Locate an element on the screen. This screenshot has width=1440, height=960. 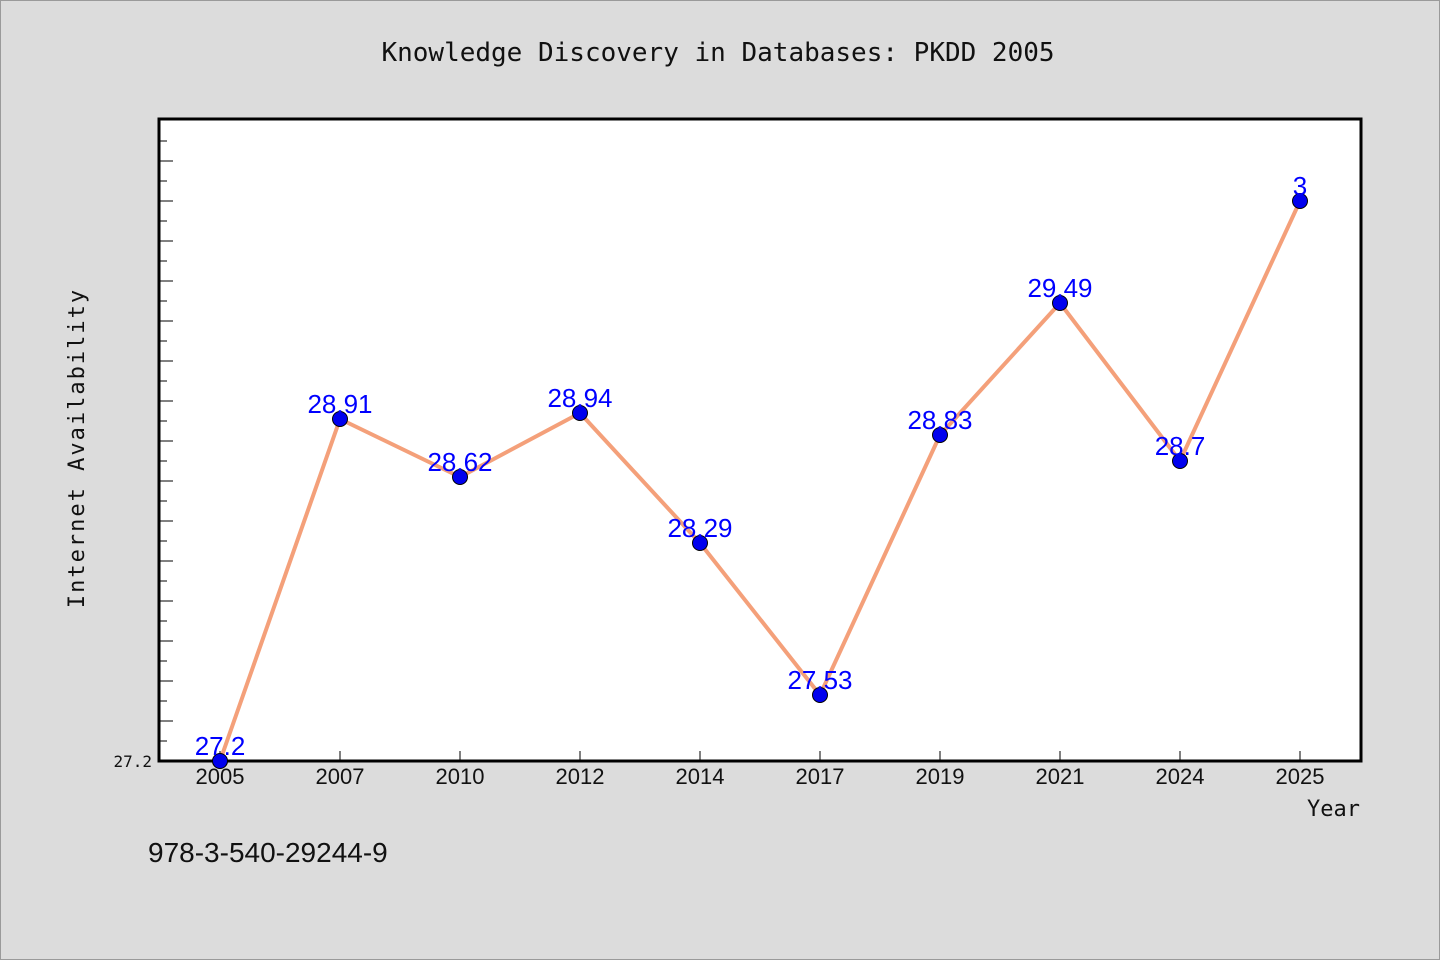
data-label: 28.62 is located at coordinates (459, 462).